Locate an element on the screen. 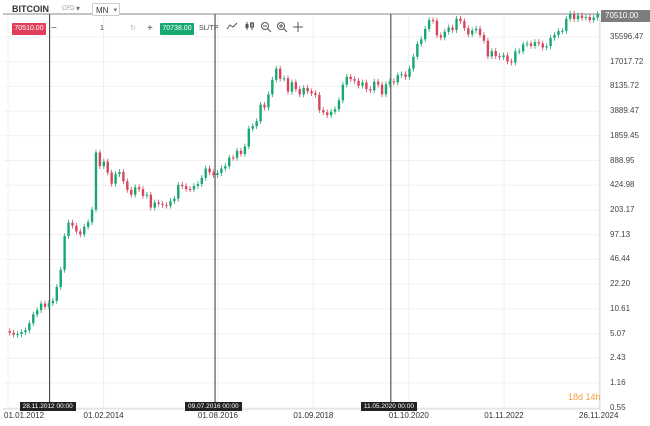 The image size is (650, 426). y-tick-label: 22.20 is located at coordinates (620, 284).